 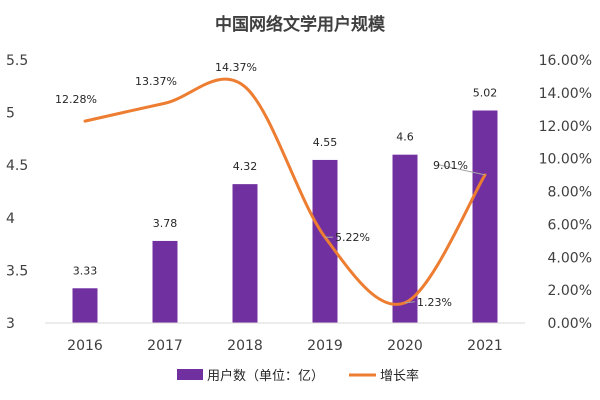 What do you see at coordinates (190, 374) in the screenshot?
I see `legend-swatch-users` at bounding box center [190, 374].